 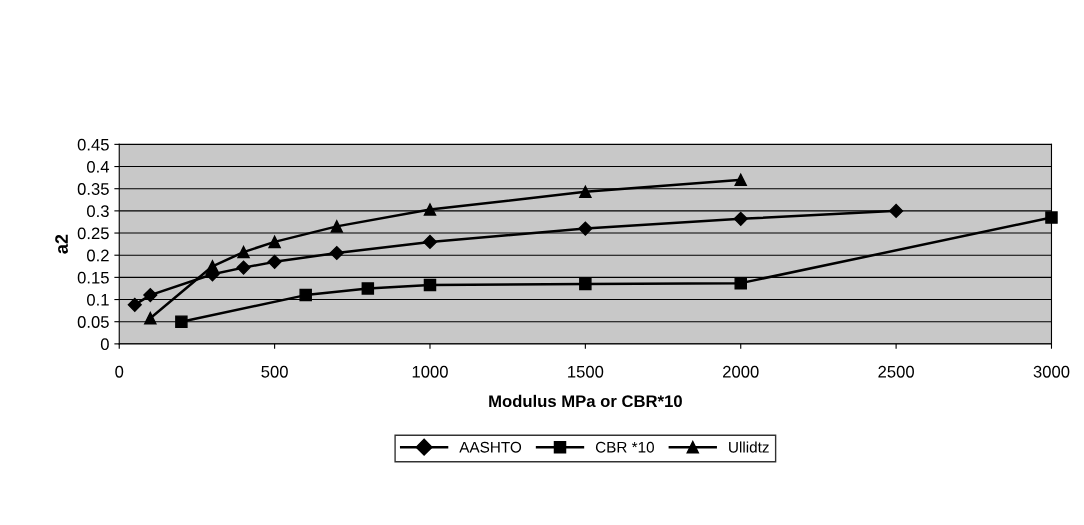 I want to click on y-tick-label: 0.1, so click(x=98, y=299).